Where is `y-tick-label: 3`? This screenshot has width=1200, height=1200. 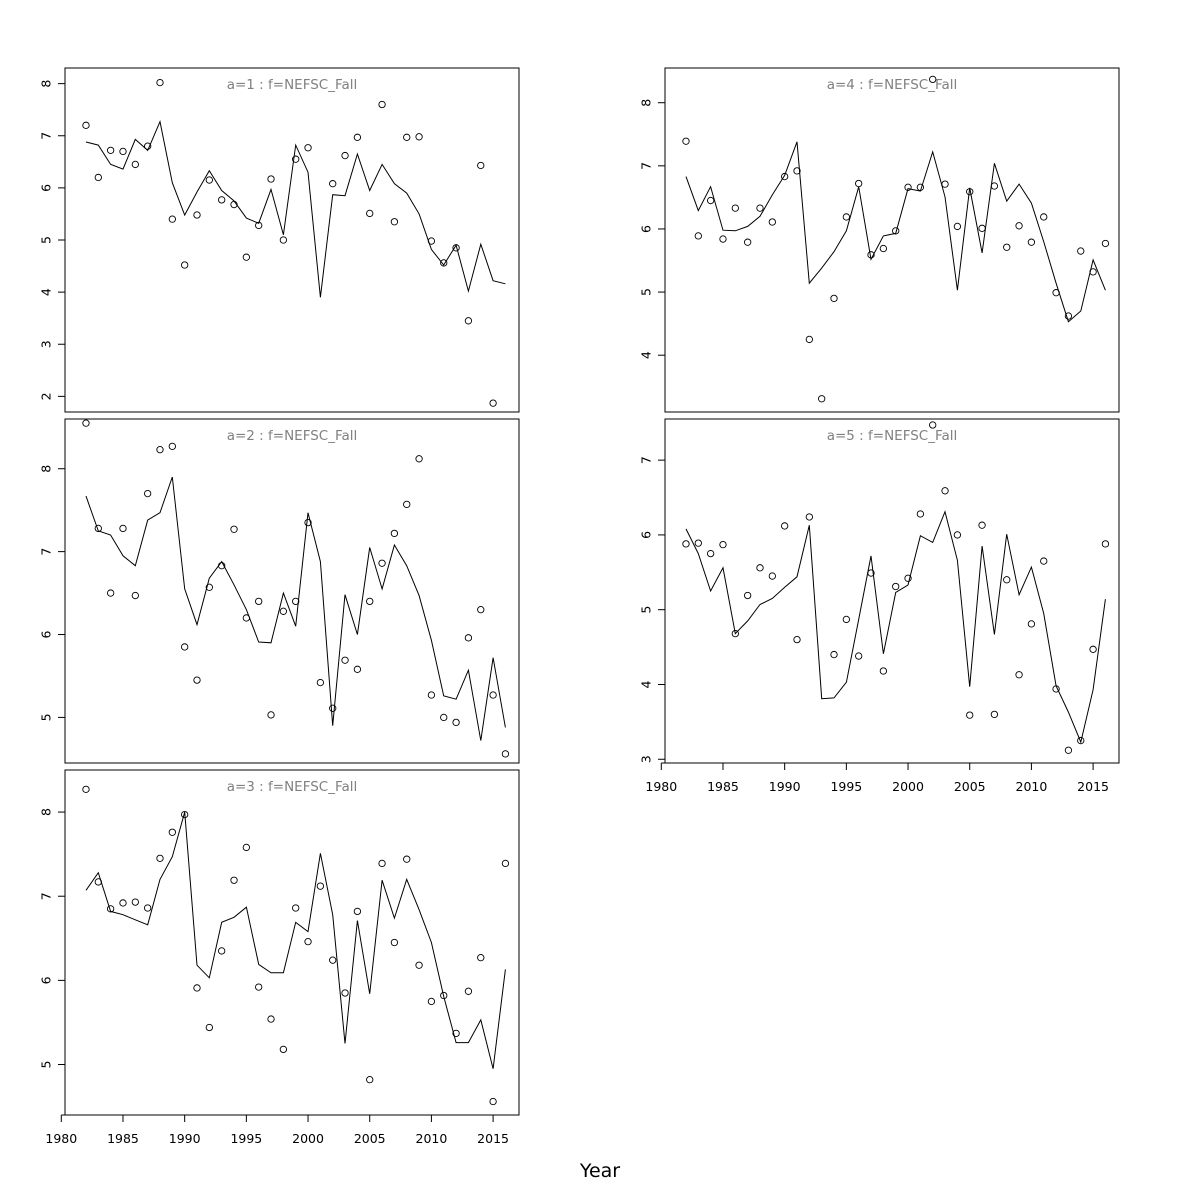 y-tick-label: 3 is located at coordinates (646, 759).